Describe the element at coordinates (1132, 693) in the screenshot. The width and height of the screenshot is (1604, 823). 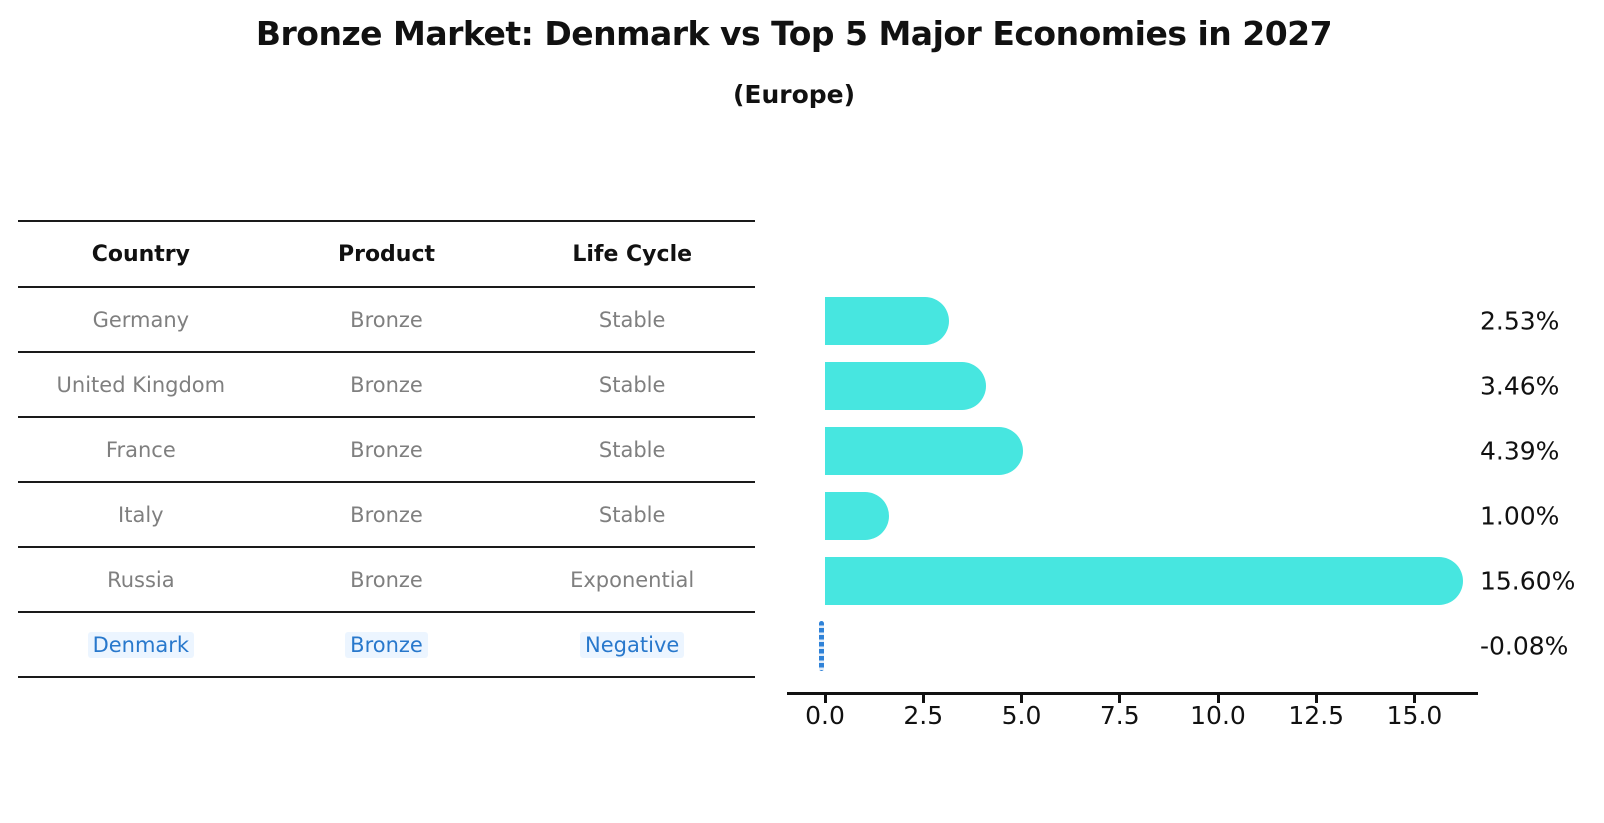
I see `x-axis-line` at that location.